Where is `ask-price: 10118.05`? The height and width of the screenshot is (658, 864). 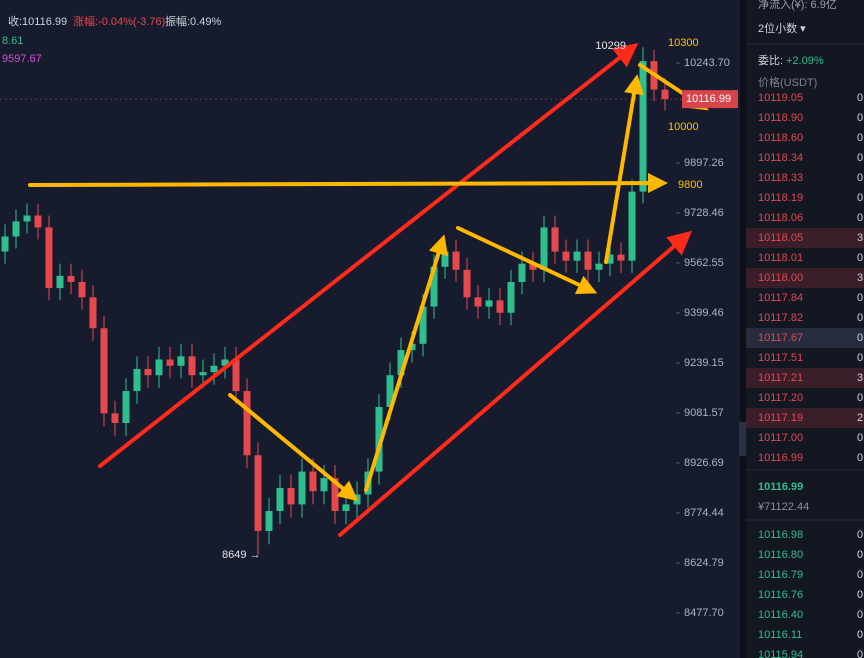
ask-price: 10118.05 is located at coordinates (780, 238).